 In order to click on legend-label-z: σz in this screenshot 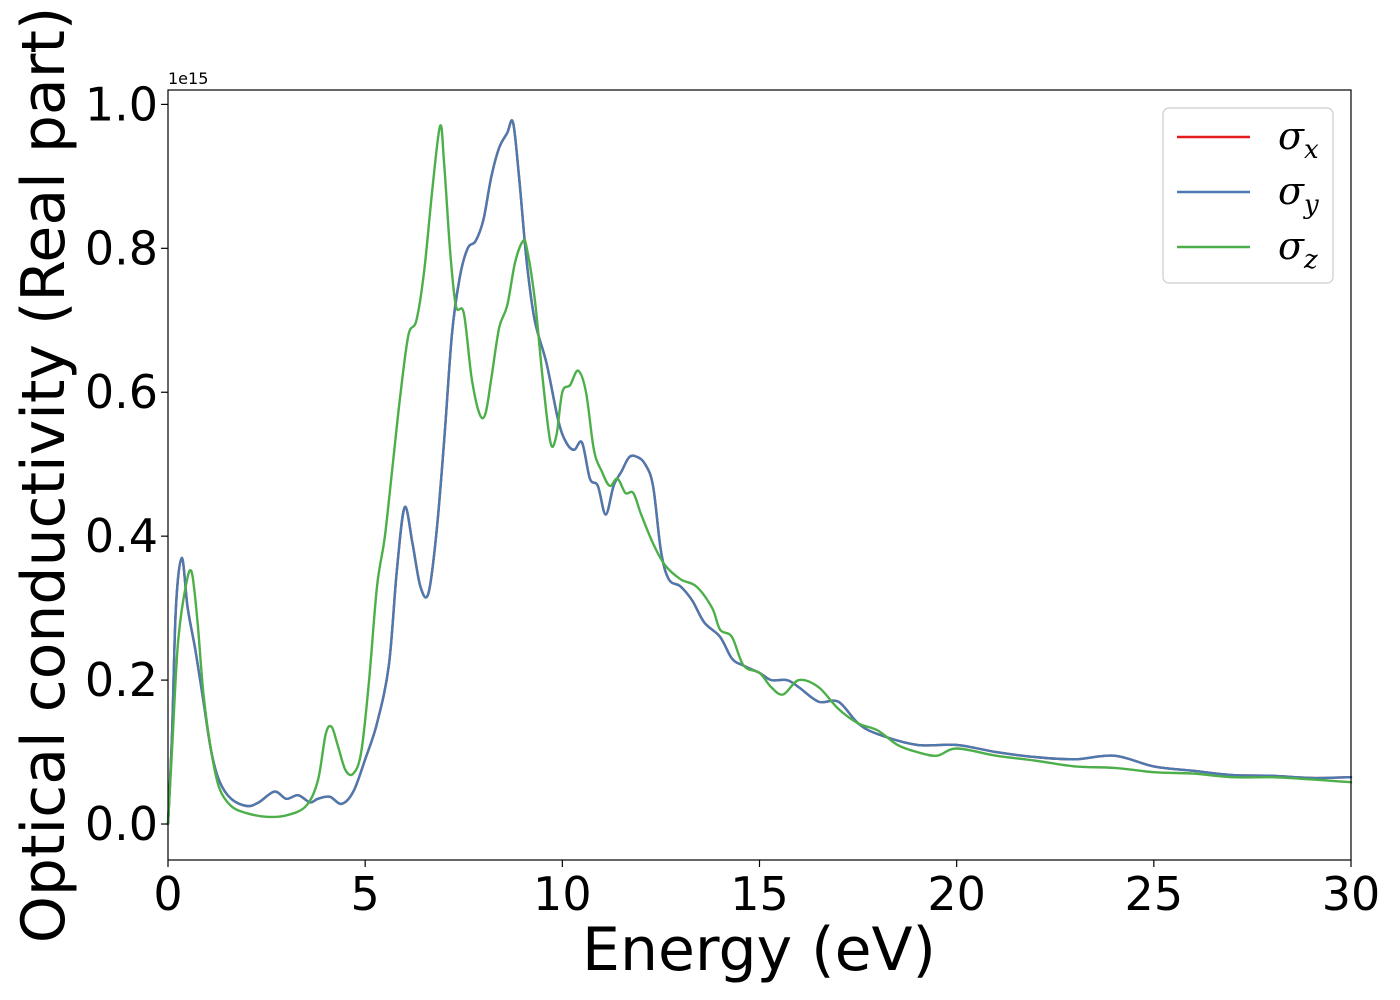, I will do `click(1298, 249)`.